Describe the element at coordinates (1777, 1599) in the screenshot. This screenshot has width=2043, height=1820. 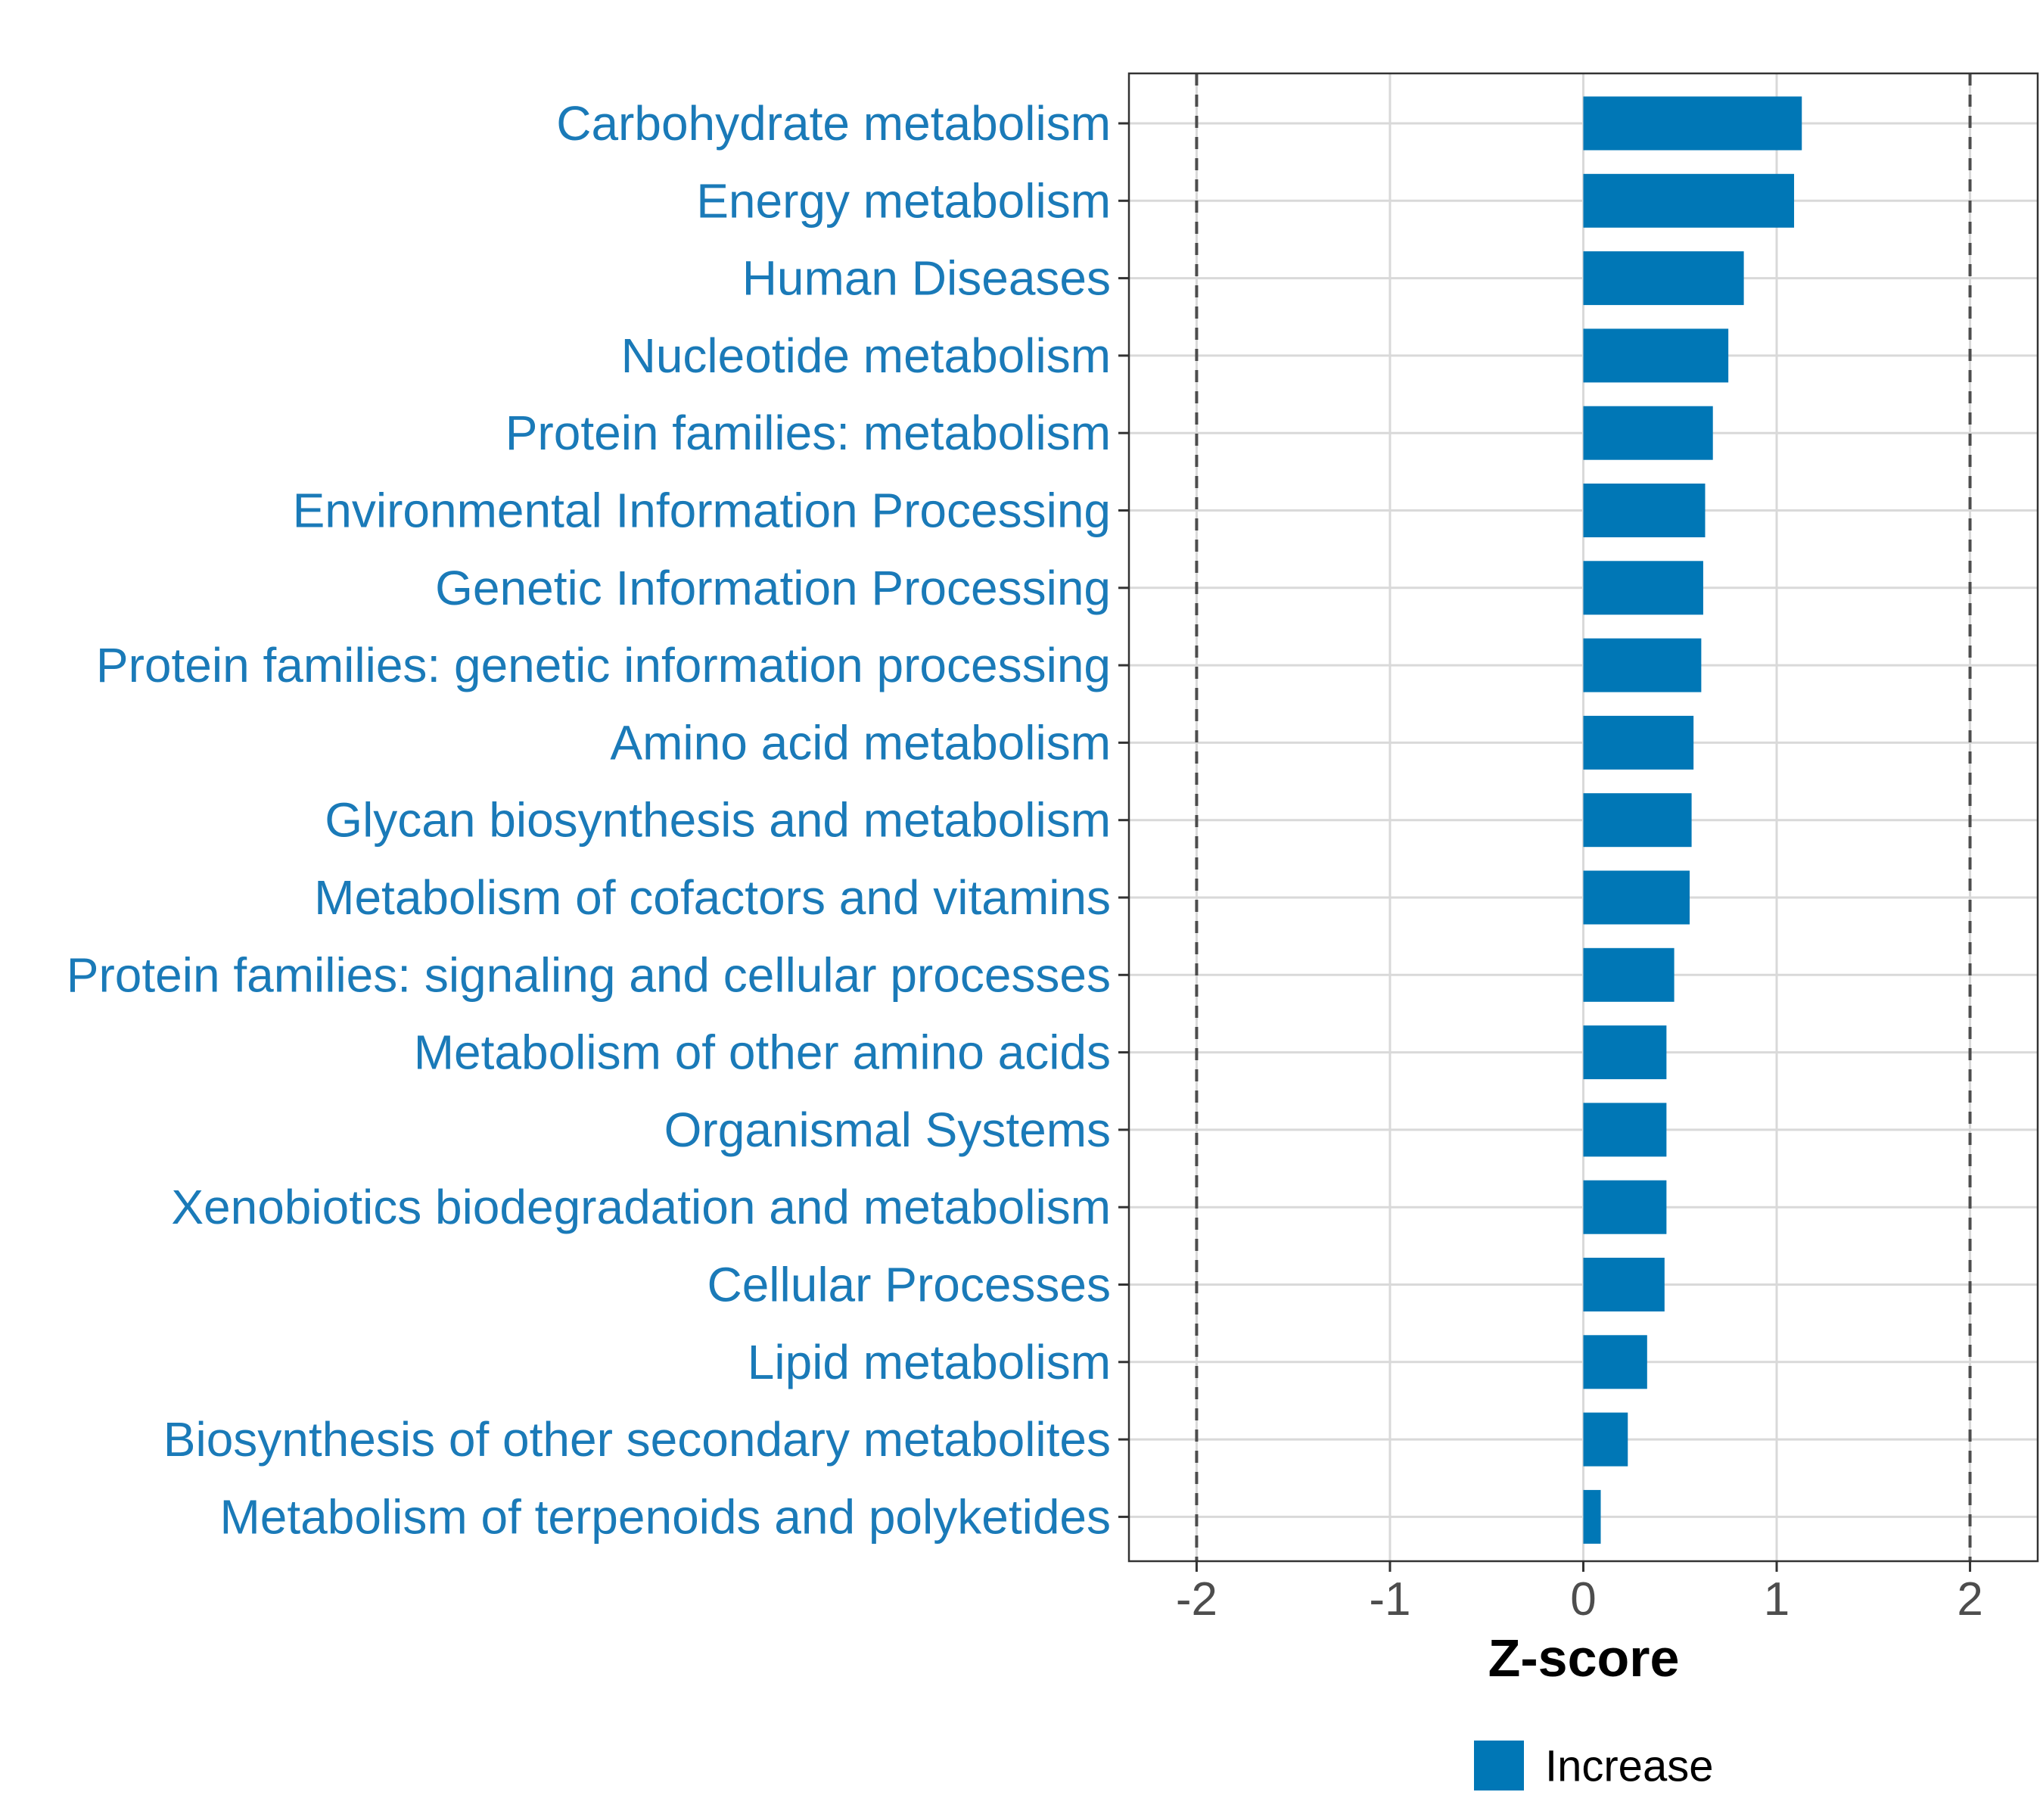
I see `x-tick-label: 1` at that location.